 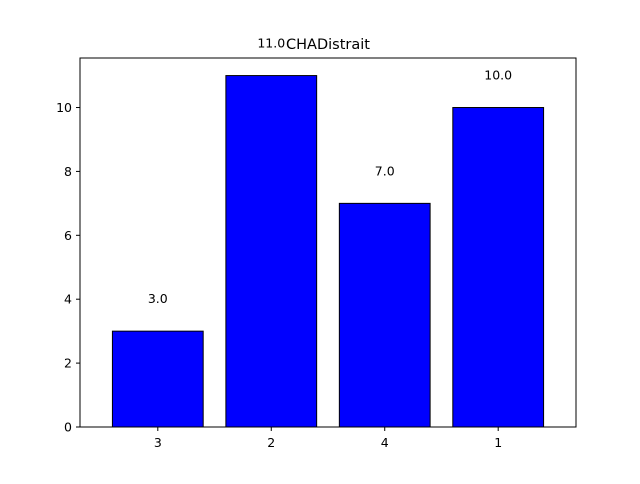 I want to click on data-label: 7.0, so click(x=385, y=170).